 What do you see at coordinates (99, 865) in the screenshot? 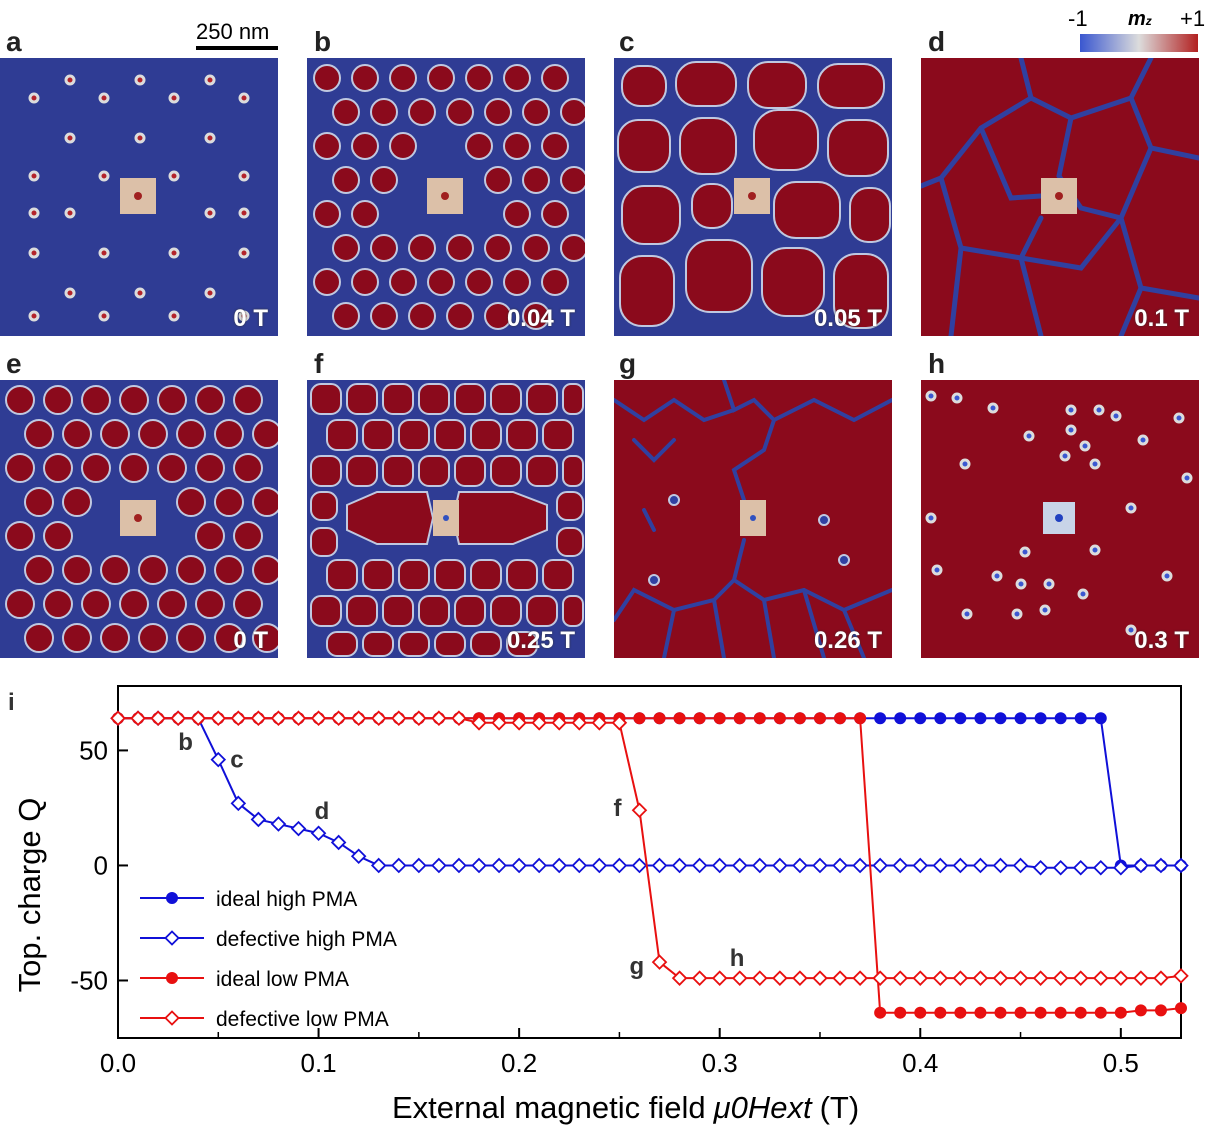
I see `y-ticks: 50 0 -50` at bounding box center [99, 865].